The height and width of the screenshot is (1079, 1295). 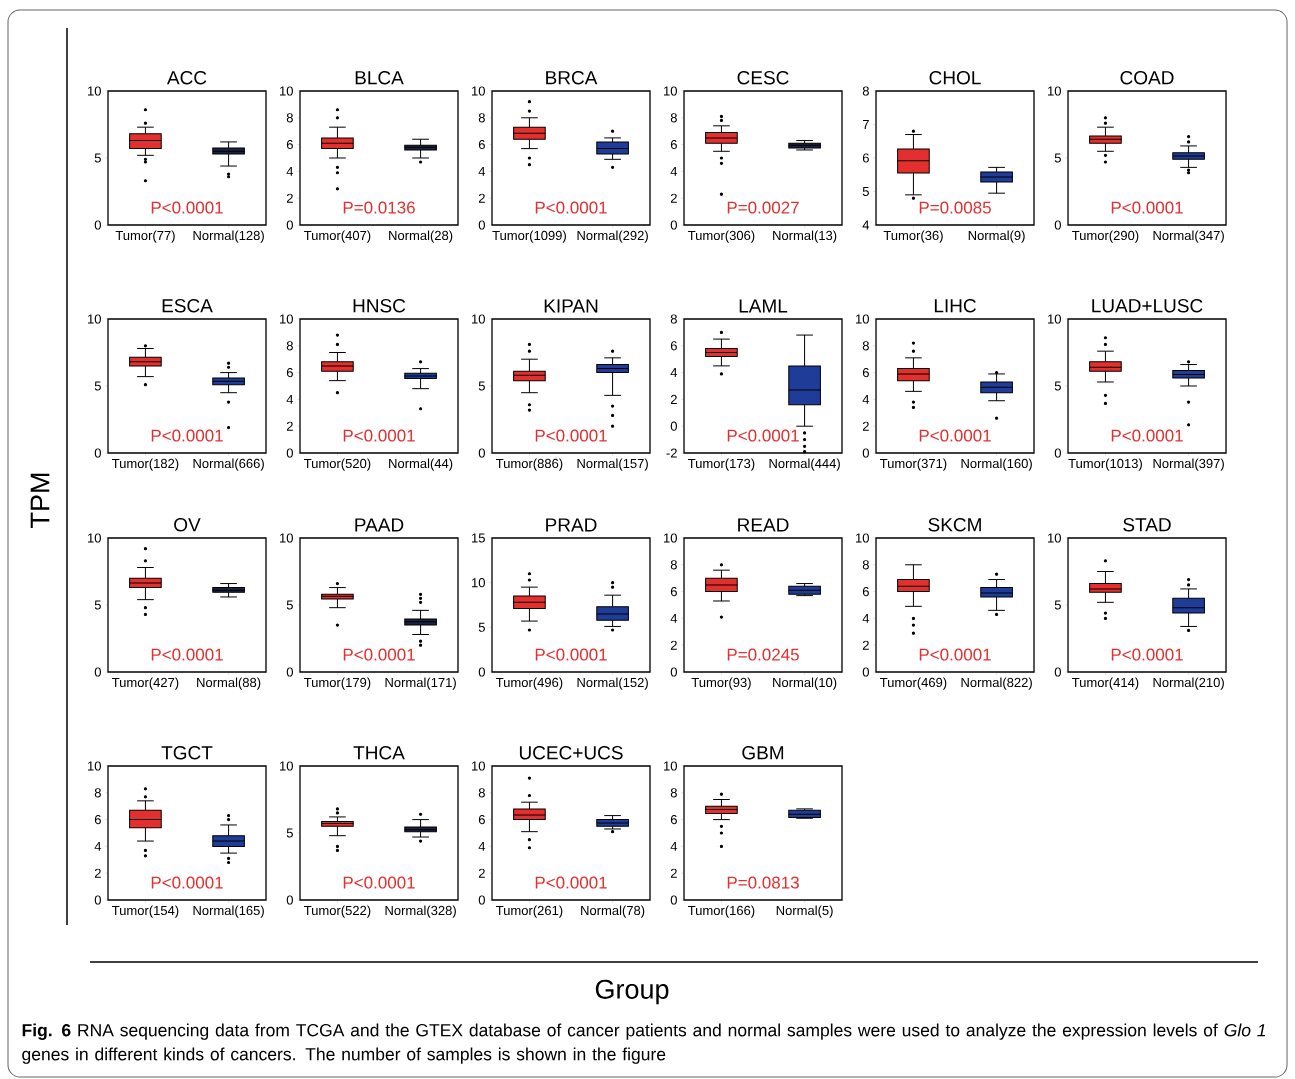 What do you see at coordinates (612, 236) in the screenshot?
I see `x-tick-label: Normal(292)` at bounding box center [612, 236].